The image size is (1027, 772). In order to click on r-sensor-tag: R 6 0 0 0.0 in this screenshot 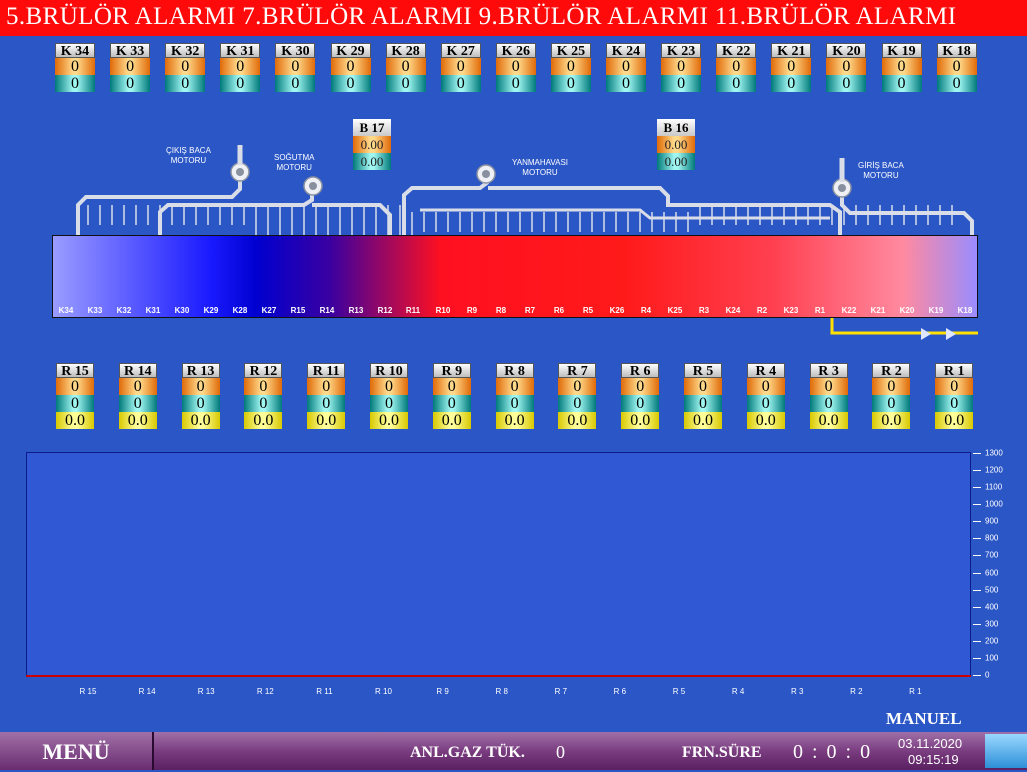, I will do `click(640, 396)`.